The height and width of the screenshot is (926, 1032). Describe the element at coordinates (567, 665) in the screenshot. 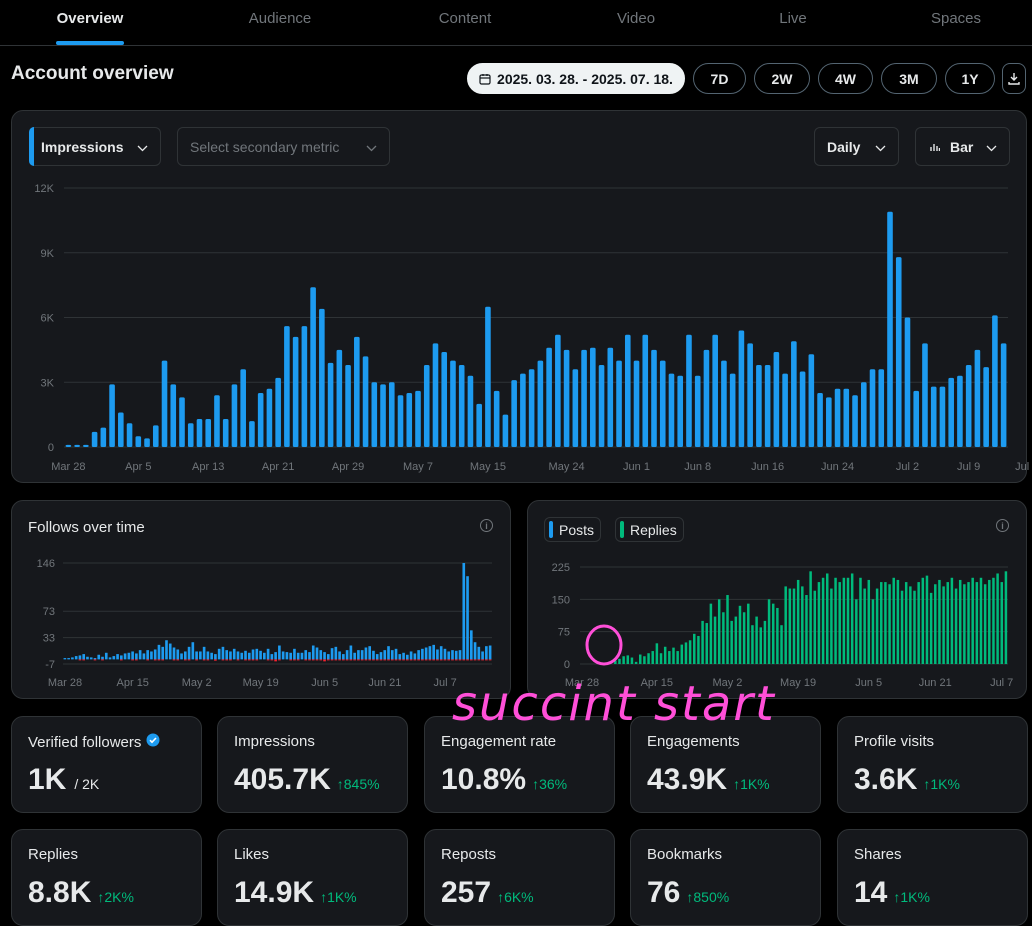

I see `y-tick-label: 0` at that location.